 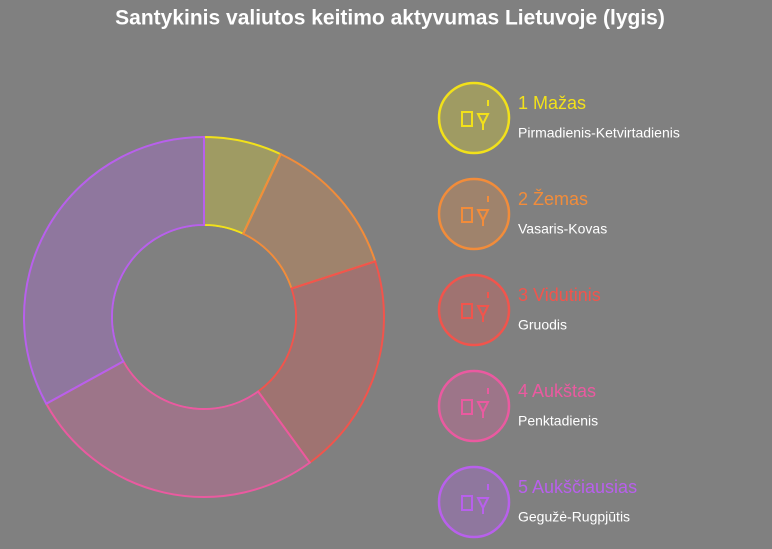 I want to click on donut-hole, so click(x=204, y=317).